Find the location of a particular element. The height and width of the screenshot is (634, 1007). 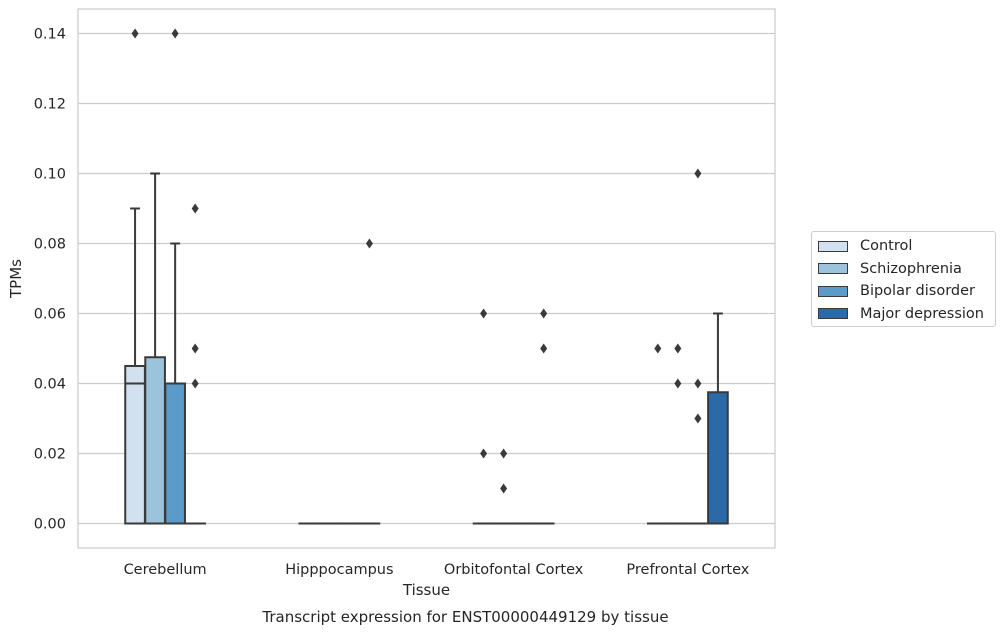

y-tick-label: 0.04 is located at coordinates (50, 385).